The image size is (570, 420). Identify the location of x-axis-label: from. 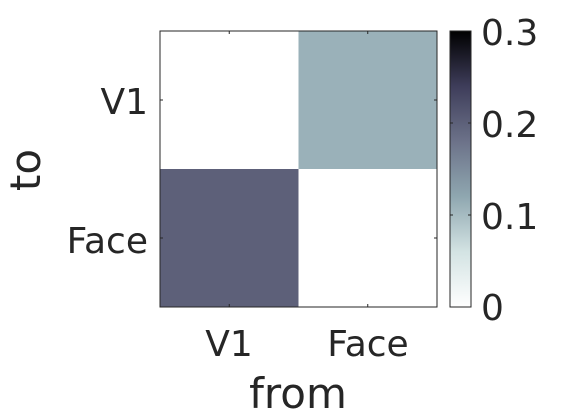
(298, 393).